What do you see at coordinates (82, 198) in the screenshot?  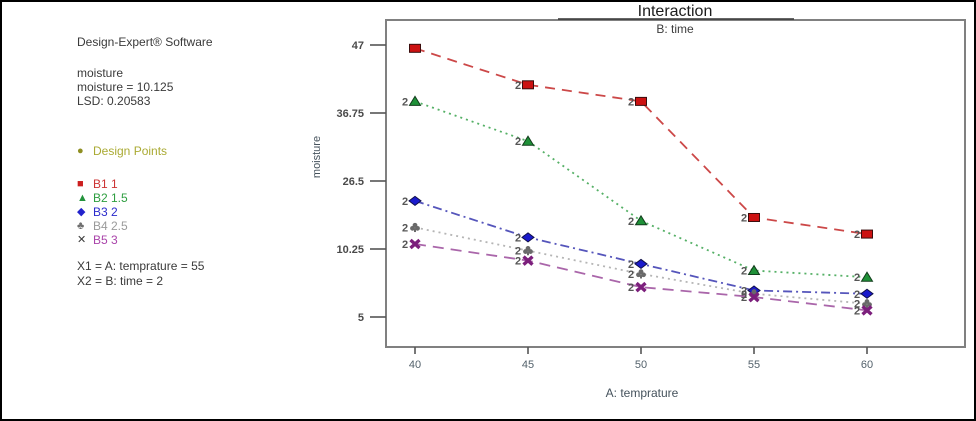 I see `triangle-marker-icon: ▲` at bounding box center [82, 198].